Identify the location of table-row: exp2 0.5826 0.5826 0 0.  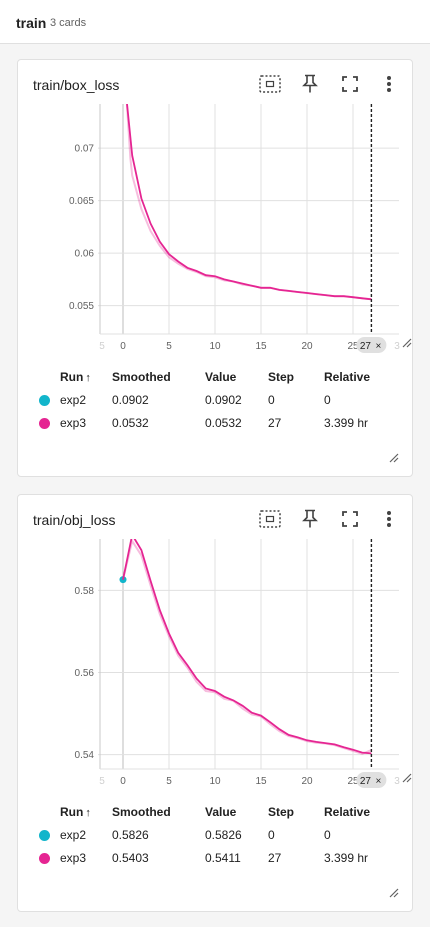
(213, 834).